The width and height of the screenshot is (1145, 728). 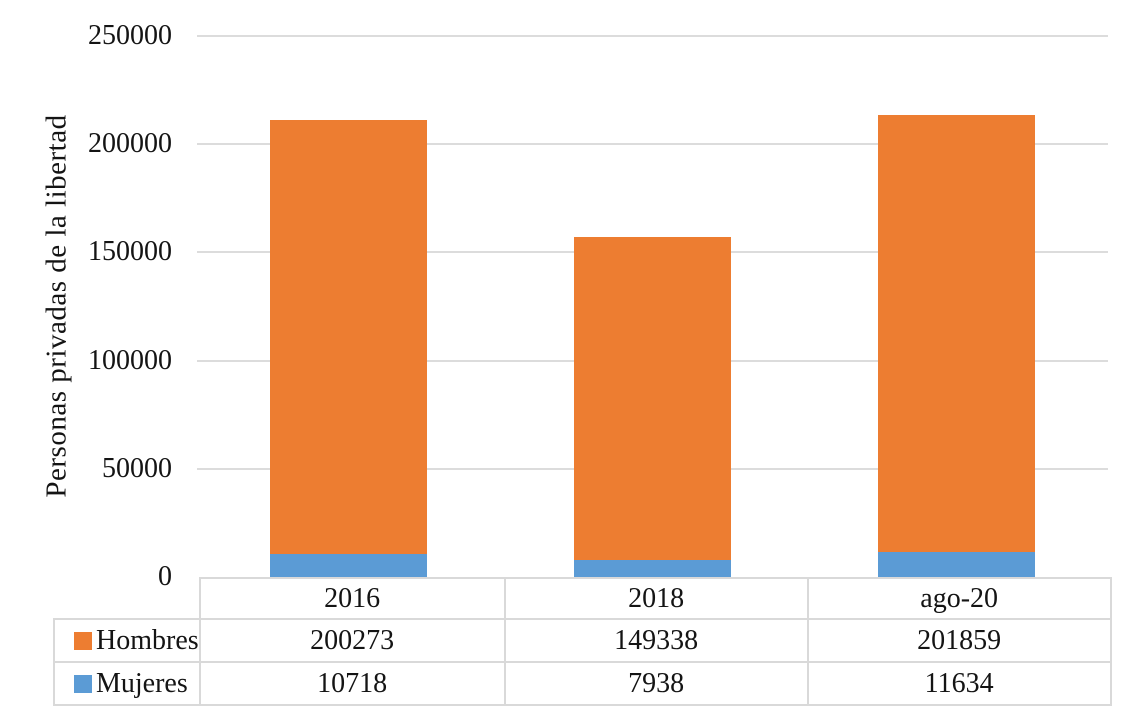 What do you see at coordinates (83, 640) in the screenshot?
I see `hombres-legend-swatch-icon` at bounding box center [83, 640].